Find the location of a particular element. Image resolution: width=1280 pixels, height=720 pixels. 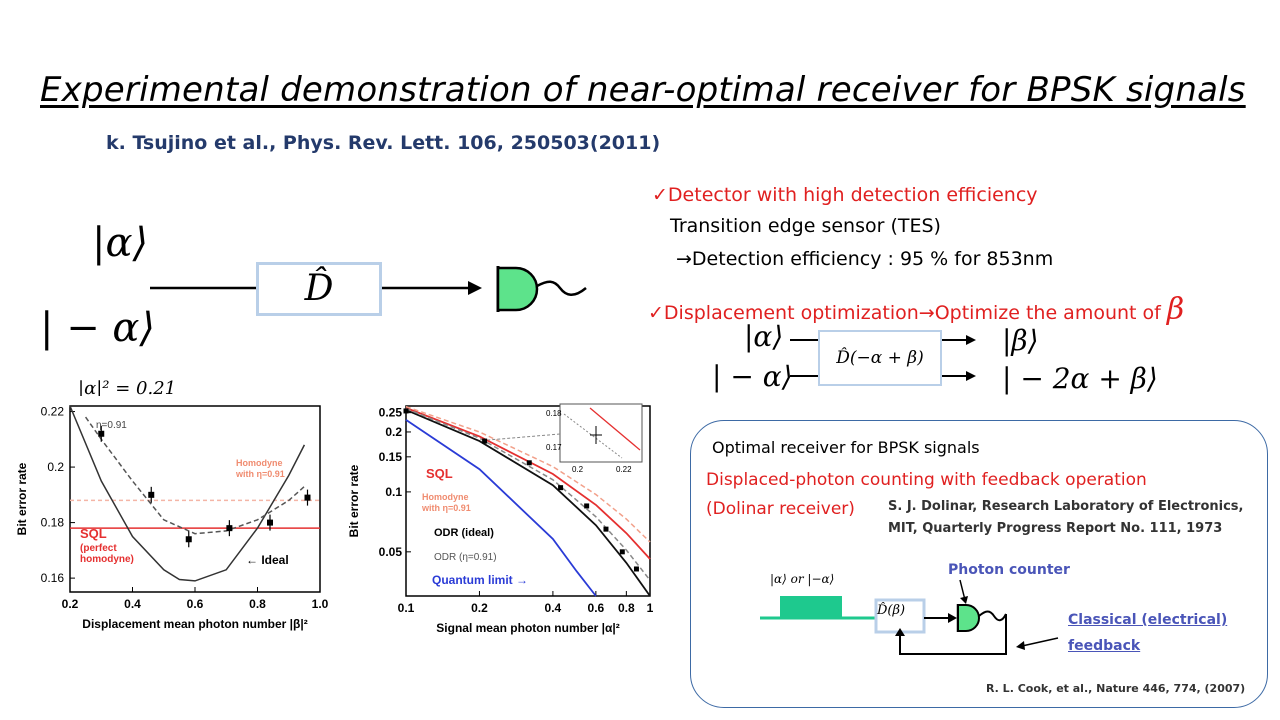

plot1-ylabel: Bit error rate is located at coordinates (22, 498).